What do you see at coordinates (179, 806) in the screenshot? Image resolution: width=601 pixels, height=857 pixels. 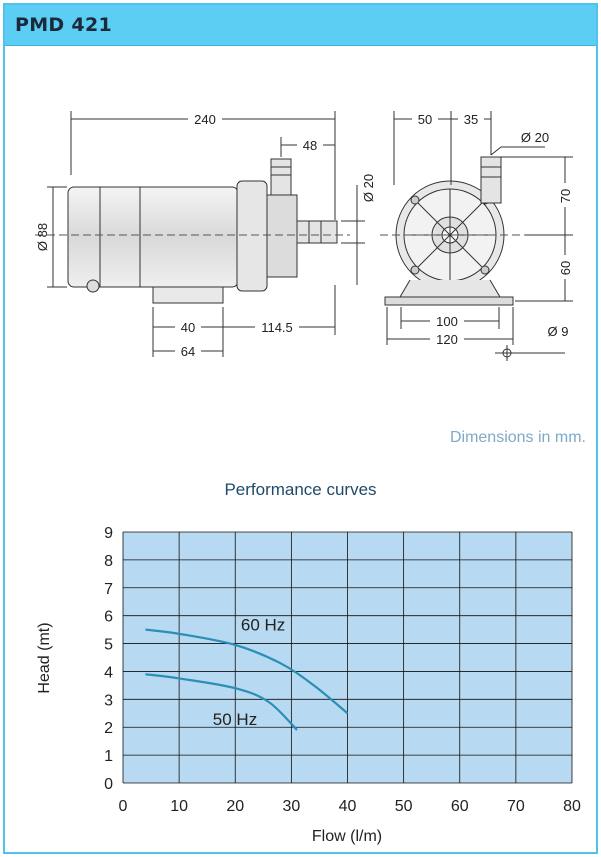 I see `x-tick-label: 10` at bounding box center [179, 806].